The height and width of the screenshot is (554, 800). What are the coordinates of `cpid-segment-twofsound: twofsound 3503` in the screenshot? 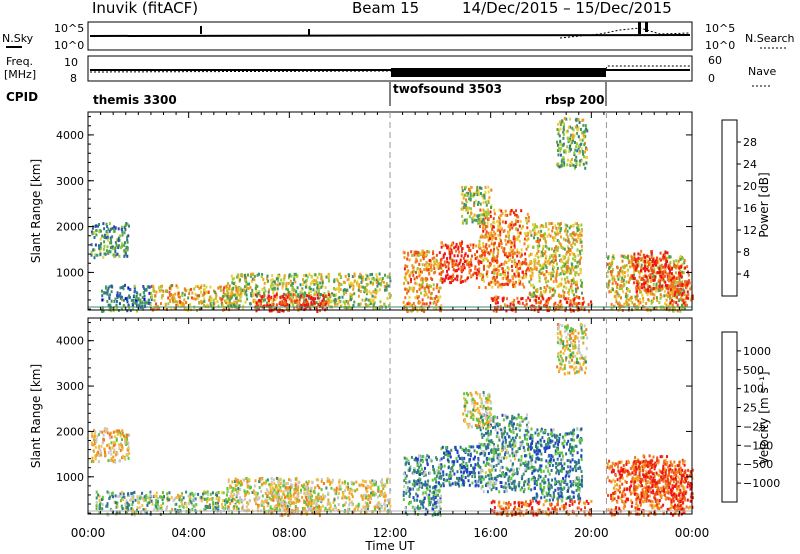 It's located at (447, 89).